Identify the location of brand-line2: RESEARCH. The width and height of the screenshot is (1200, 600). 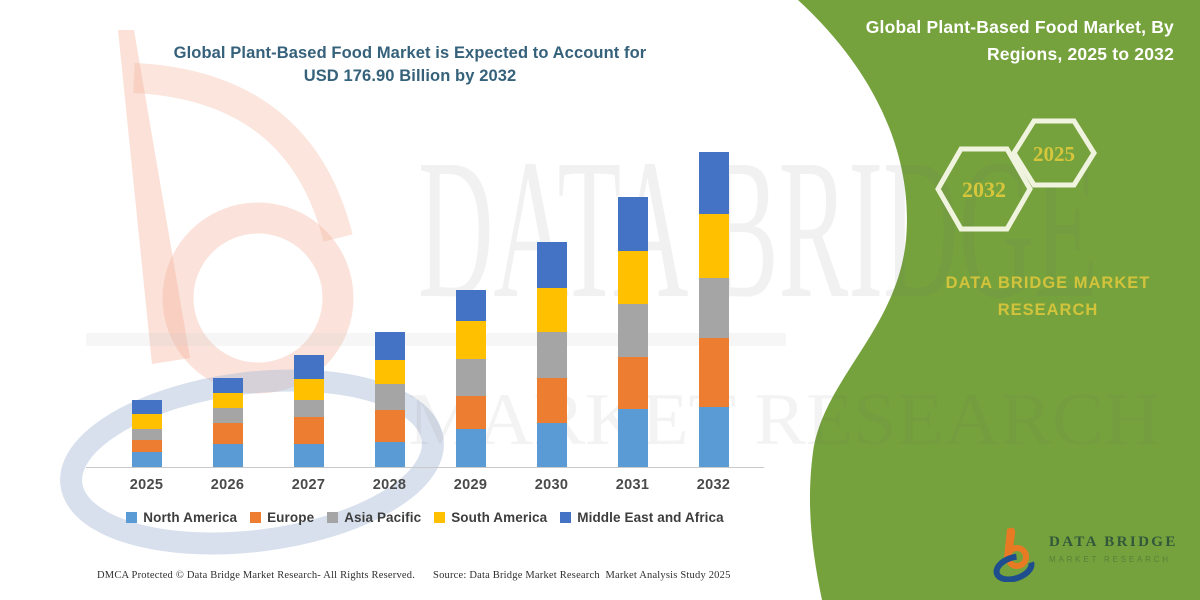
(1048, 310).